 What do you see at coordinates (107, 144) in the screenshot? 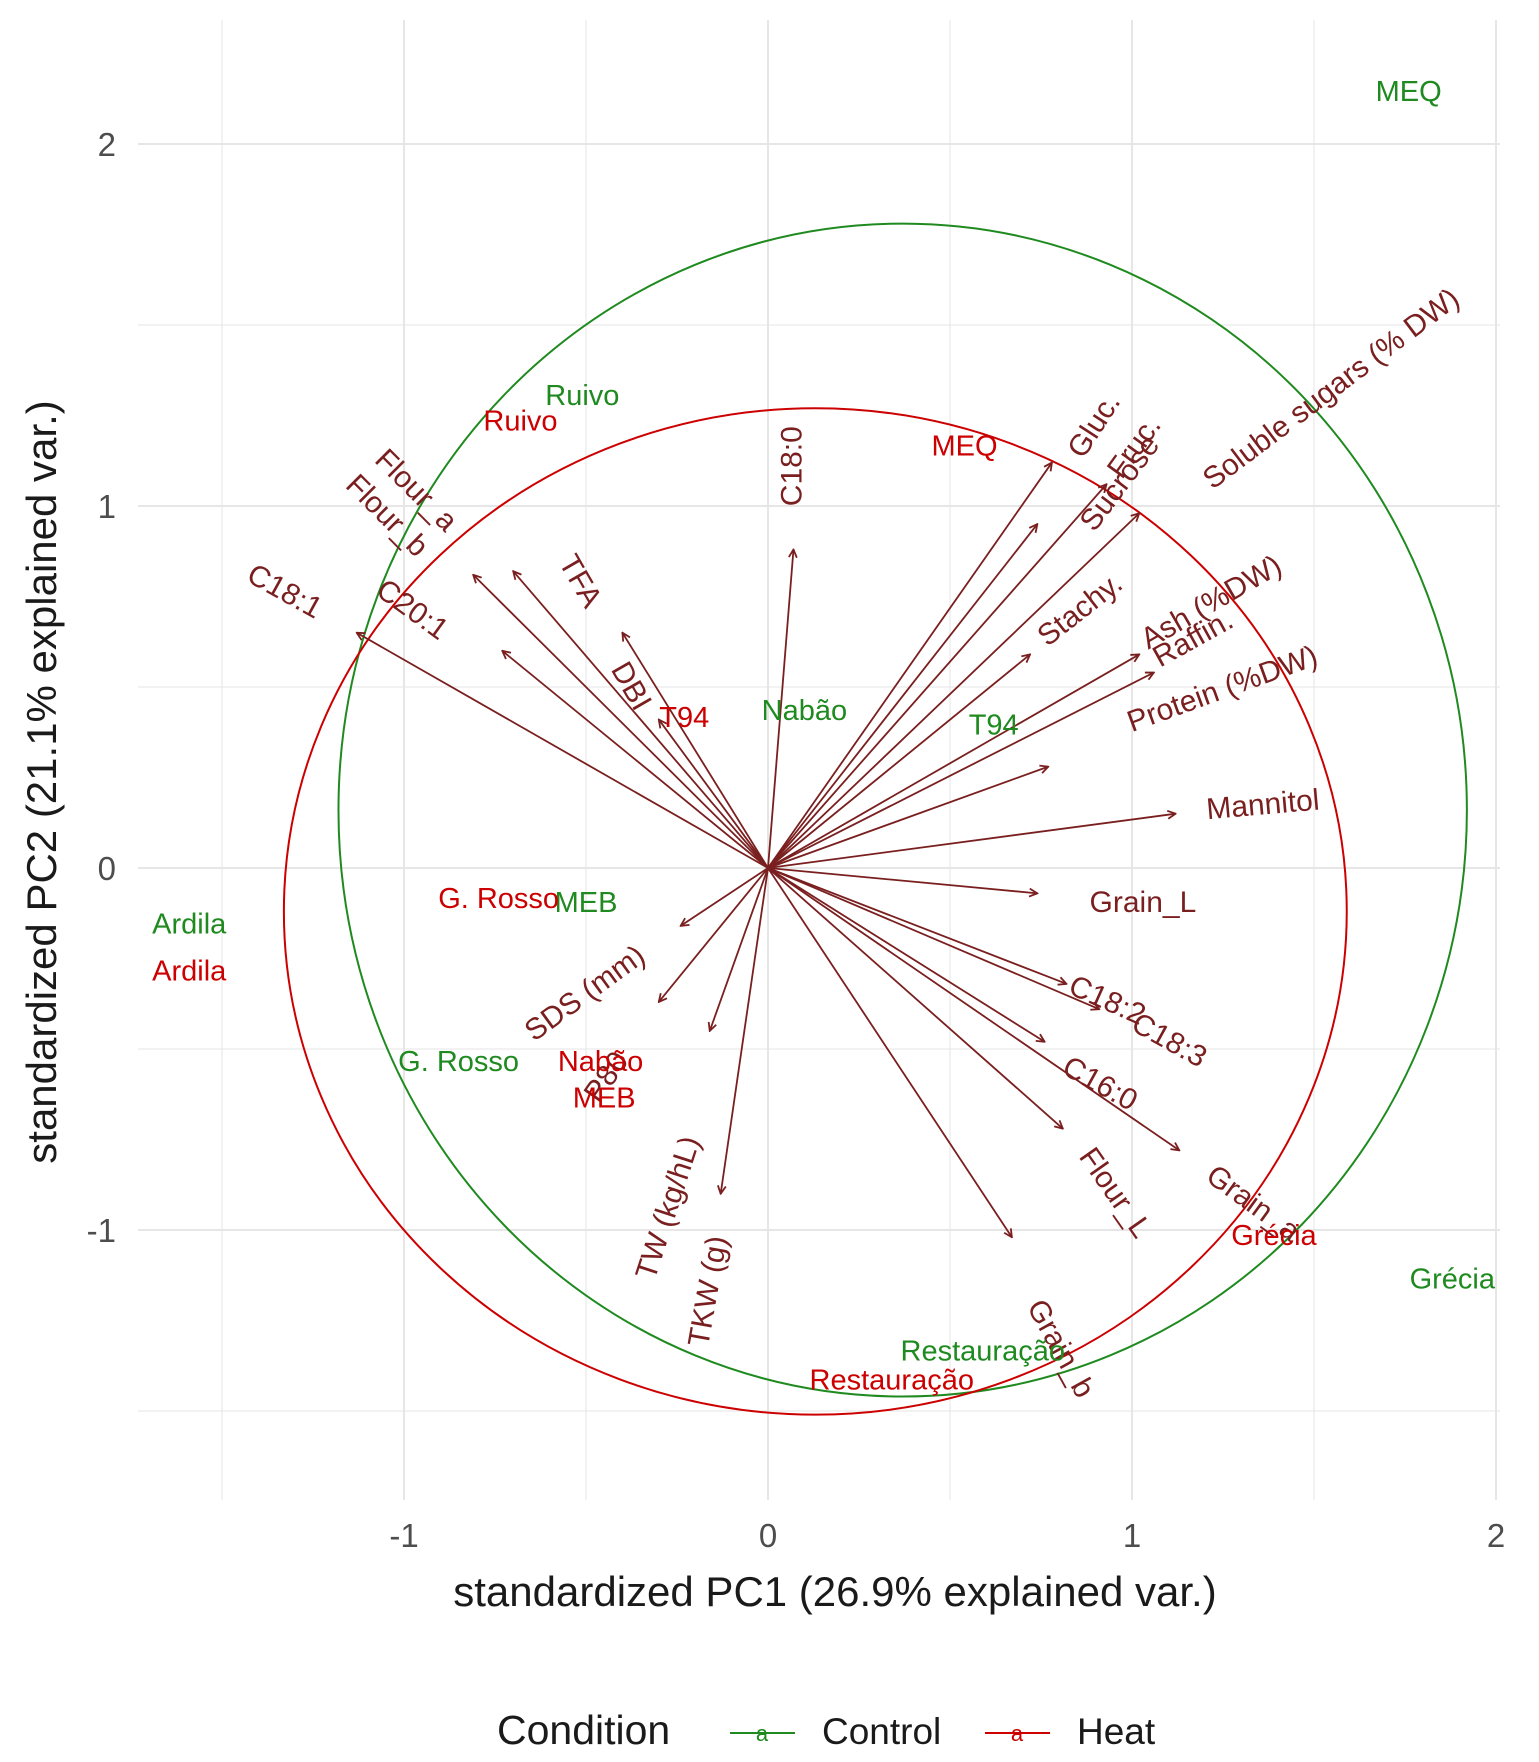
I see `y-tick-label: 2` at bounding box center [107, 144].